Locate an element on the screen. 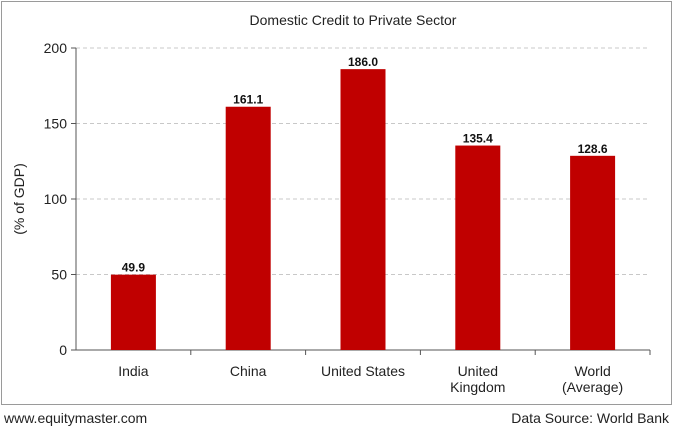 The image size is (675, 429). chart-title: Domestic Credit to Private Sector is located at coordinates (353, 20).